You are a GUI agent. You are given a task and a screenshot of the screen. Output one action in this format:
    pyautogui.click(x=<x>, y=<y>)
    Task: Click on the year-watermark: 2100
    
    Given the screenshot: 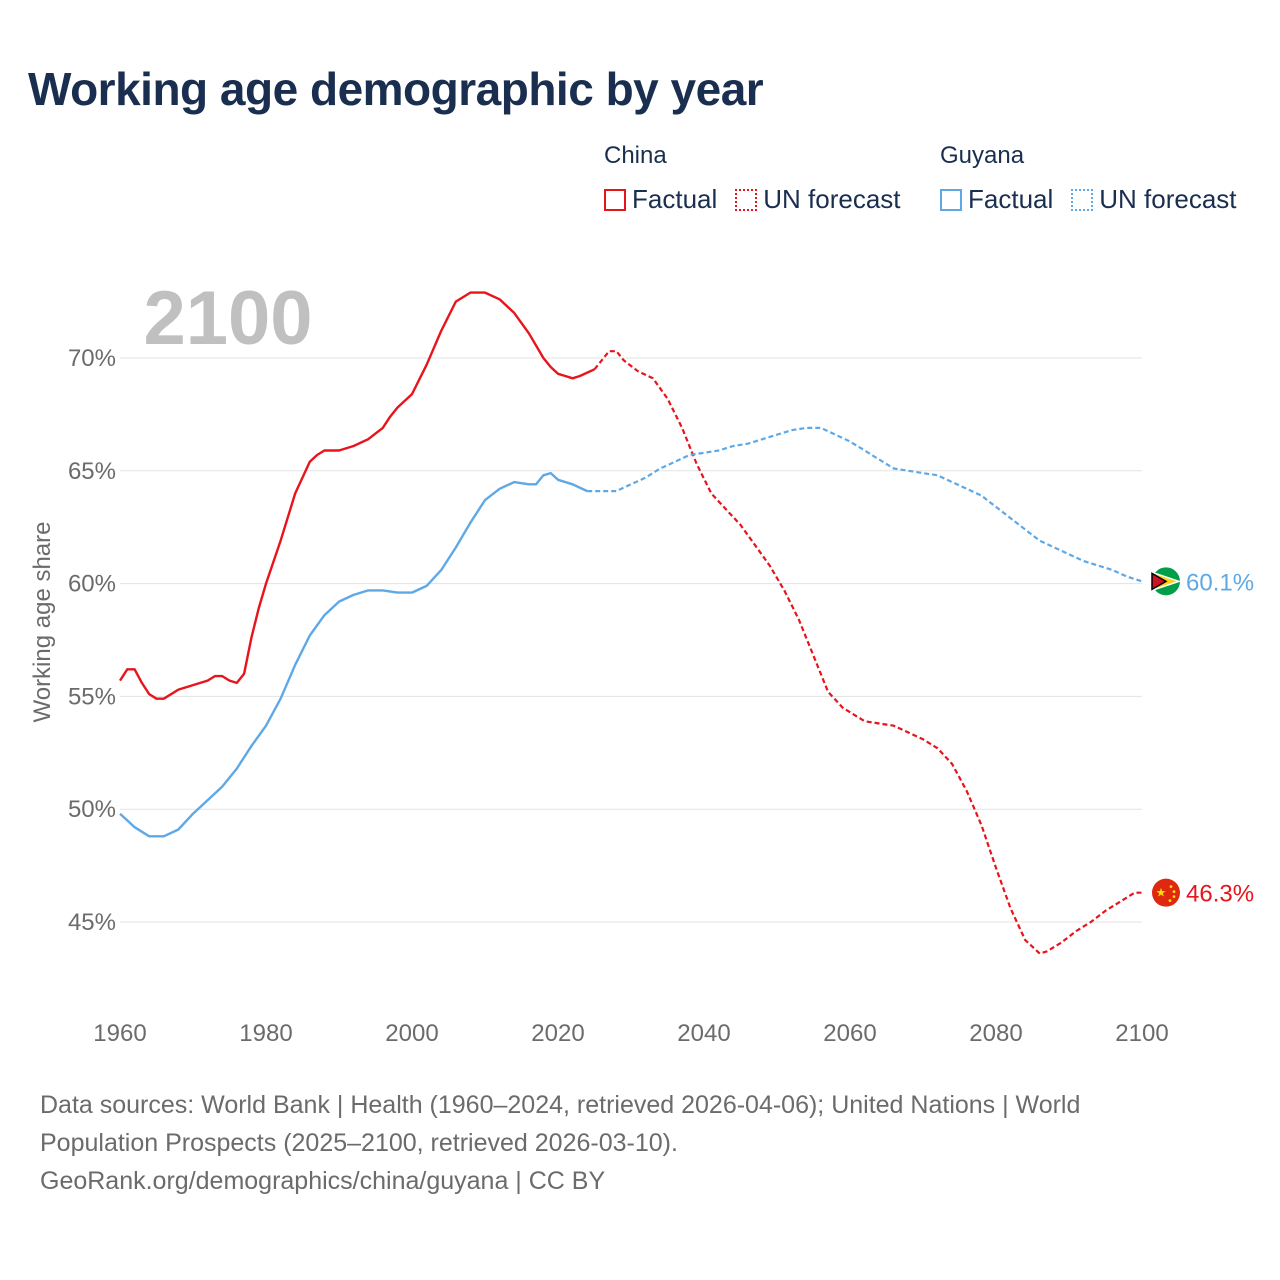 What is the action you would take?
    pyautogui.click(x=227, y=318)
    